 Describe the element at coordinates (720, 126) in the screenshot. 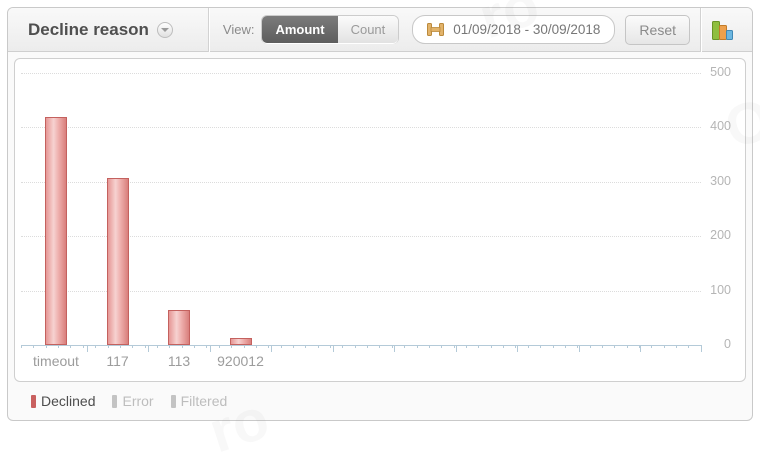

I see `y-axis-tick-label: 400` at that location.